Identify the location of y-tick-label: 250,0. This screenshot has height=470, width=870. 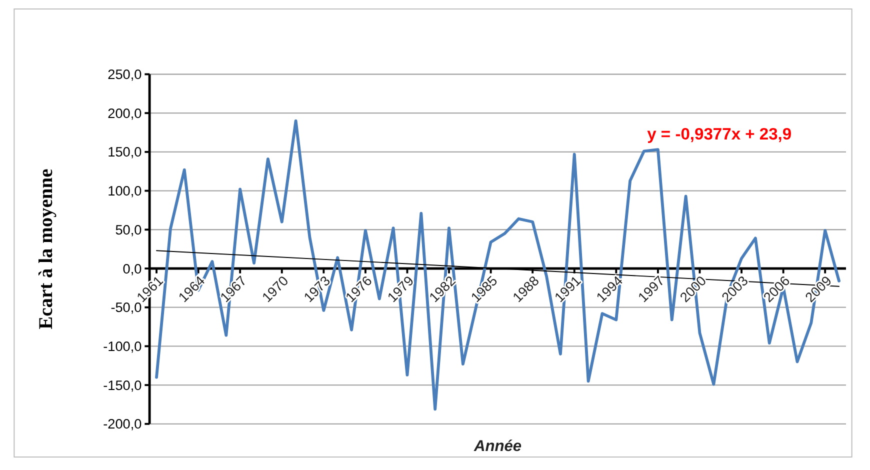
(125, 74).